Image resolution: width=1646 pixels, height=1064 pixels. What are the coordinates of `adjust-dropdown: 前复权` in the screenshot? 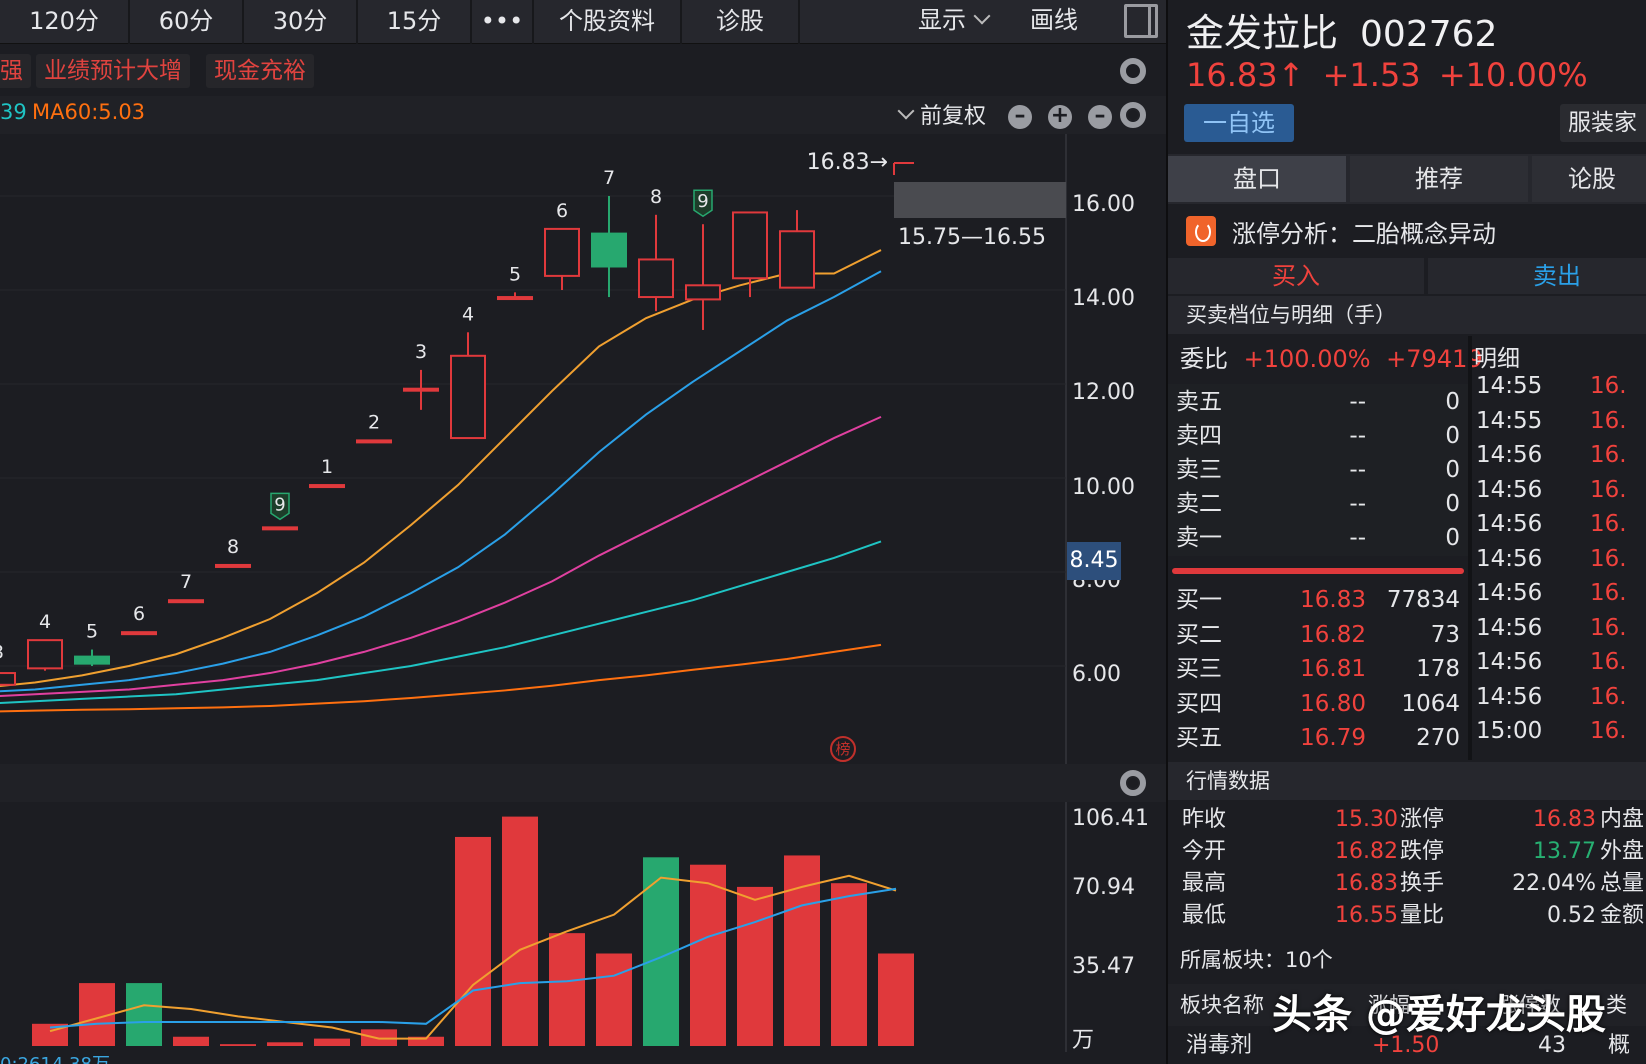 It's located at (941, 114).